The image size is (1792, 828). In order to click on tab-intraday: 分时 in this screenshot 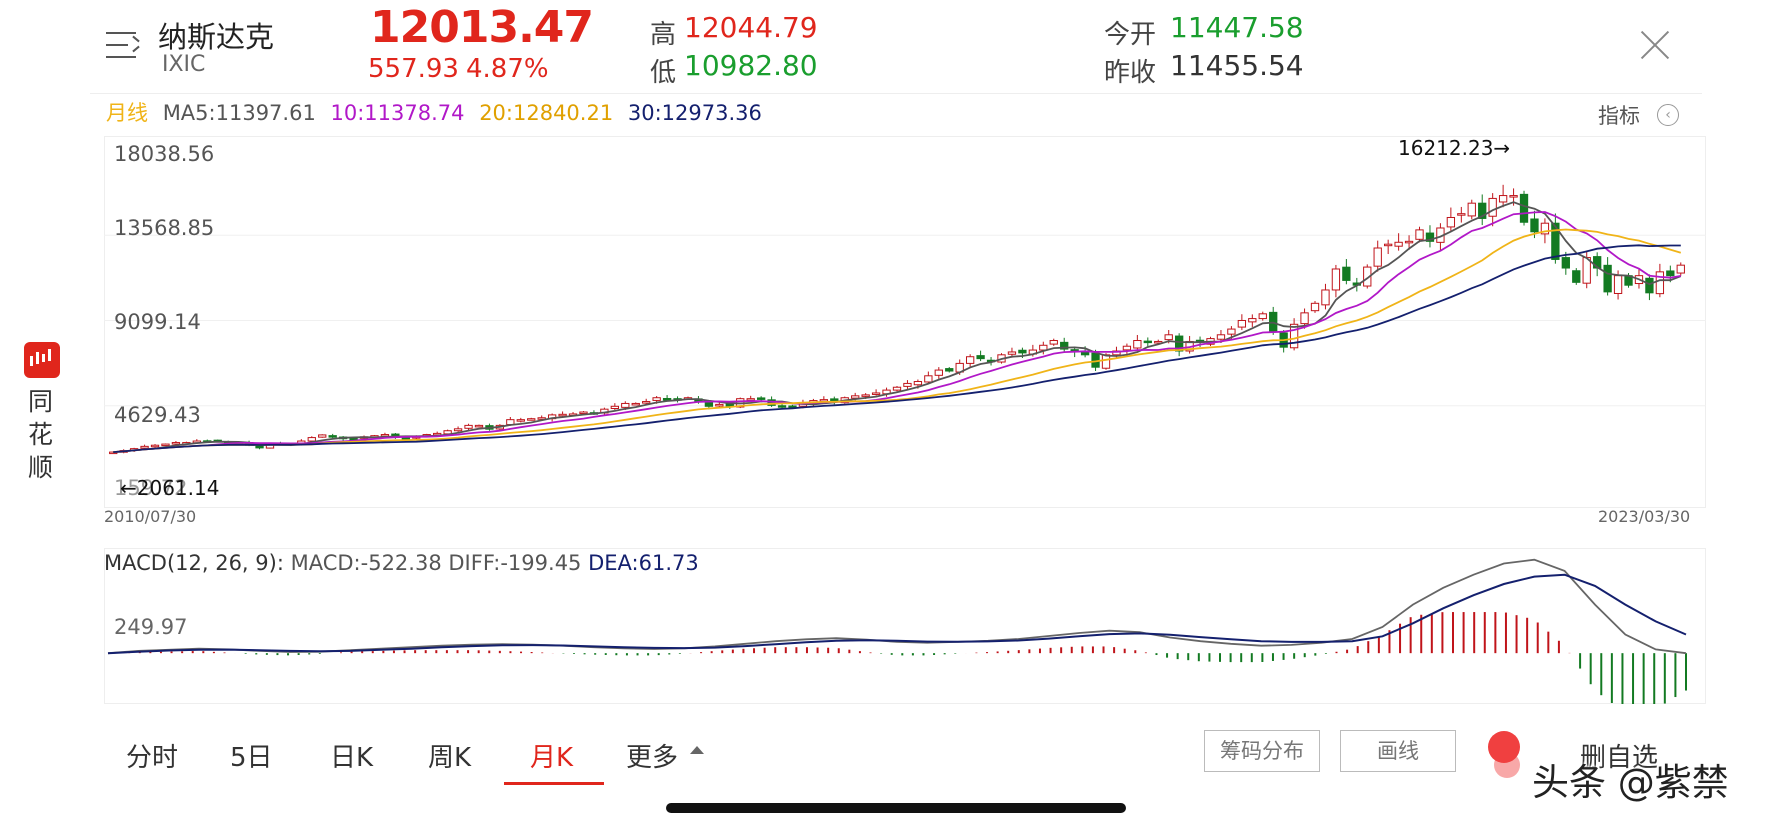, I will do `click(152, 758)`.